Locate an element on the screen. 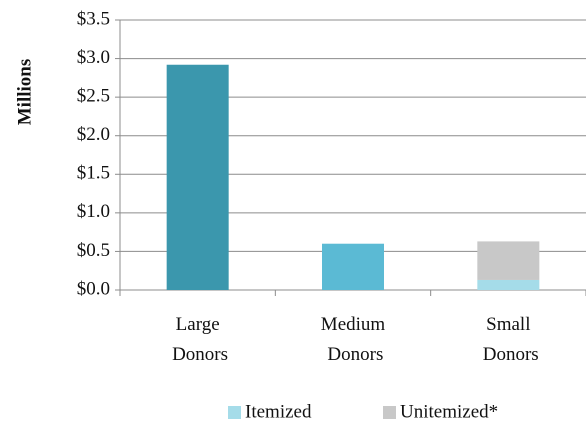 This screenshot has width=586, height=427. y-tick-label: $3.0 is located at coordinates (93, 57).